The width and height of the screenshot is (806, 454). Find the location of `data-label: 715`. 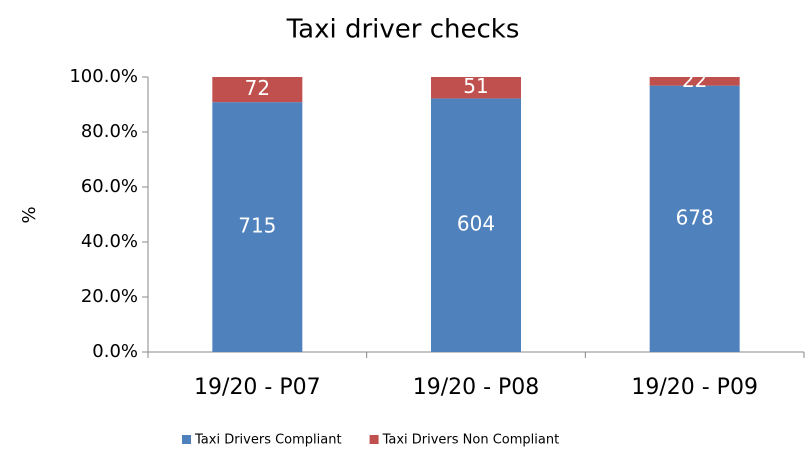

data-label: 715 is located at coordinates (257, 226).